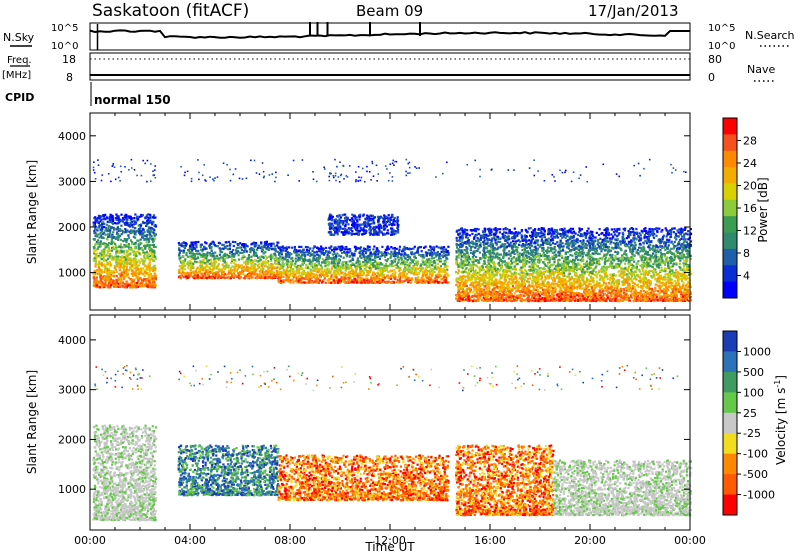 The width and height of the screenshot is (800, 554). Describe the element at coordinates (170, 11) in the screenshot. I see `station-title: Saskatoon (fitACF)` at that location.